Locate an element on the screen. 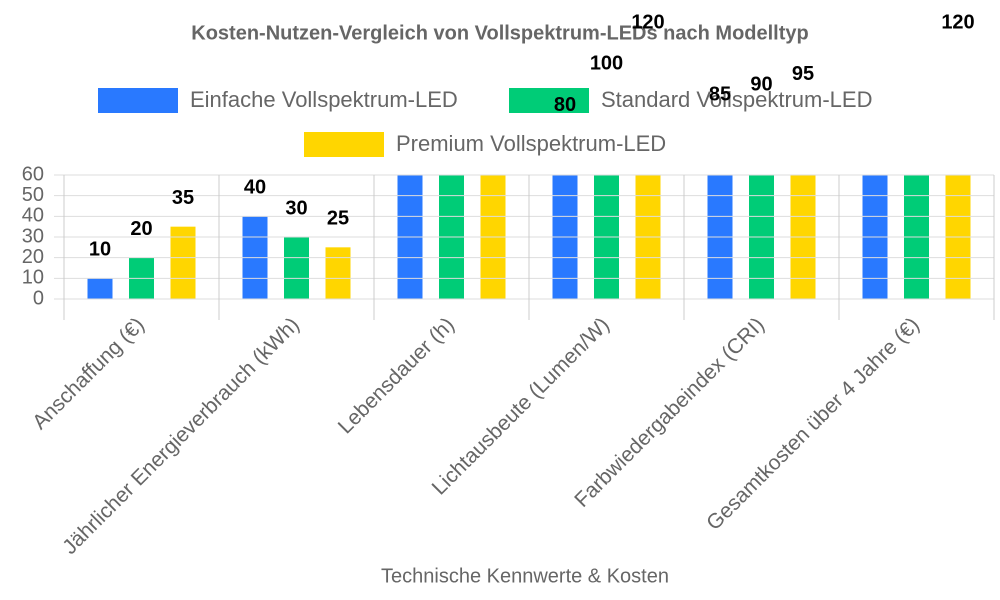  y-tick-label: 40 is located at coordinates (33, 216).